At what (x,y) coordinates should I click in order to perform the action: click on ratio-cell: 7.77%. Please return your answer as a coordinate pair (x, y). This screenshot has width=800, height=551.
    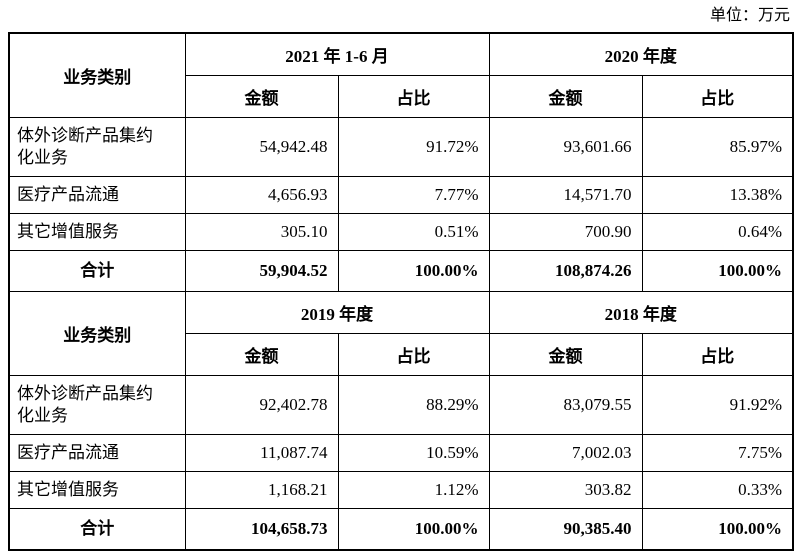
    Looking at the image, I should click on (413, 195).